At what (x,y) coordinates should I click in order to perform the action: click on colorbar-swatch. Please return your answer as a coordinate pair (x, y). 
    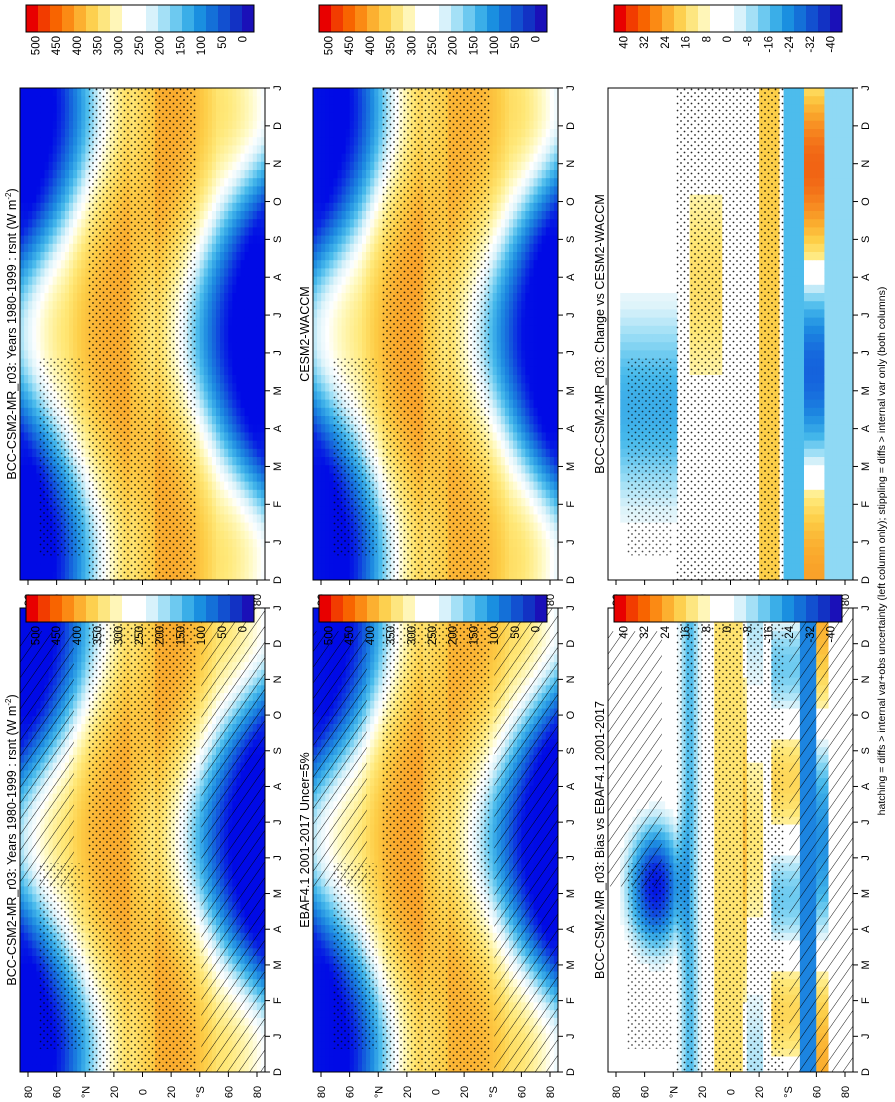
    Looking at the image, I should click on (200, 18).